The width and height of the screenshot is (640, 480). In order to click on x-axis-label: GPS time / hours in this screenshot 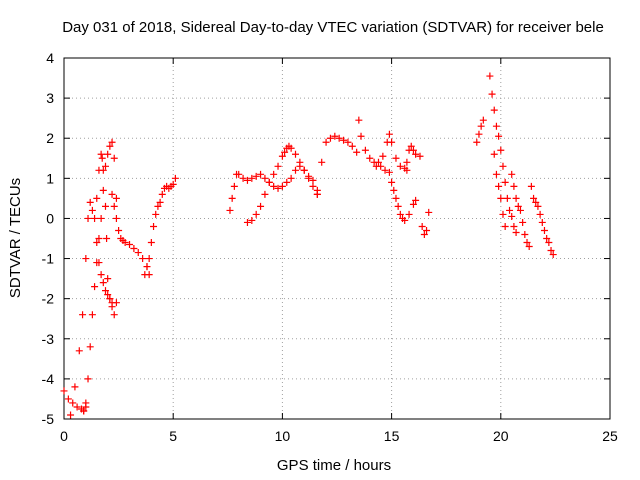, I will do `click(334, 465)`.